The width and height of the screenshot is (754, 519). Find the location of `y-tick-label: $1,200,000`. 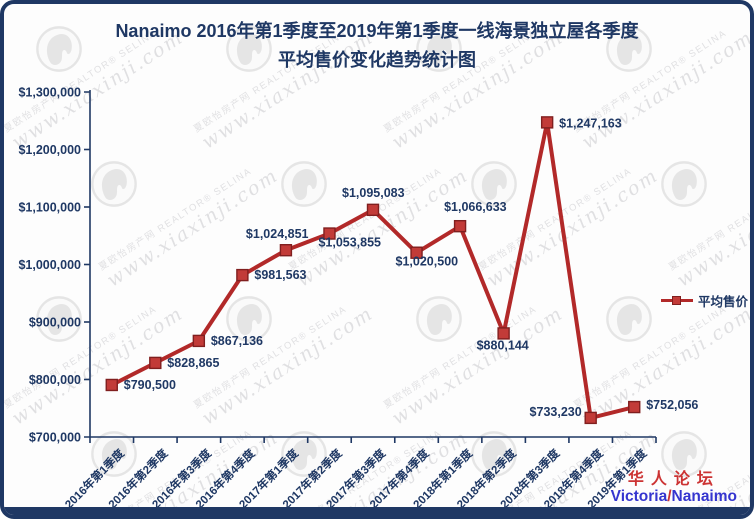

y-tick-label: $1,200,000 is located at coordinates (49, 150).